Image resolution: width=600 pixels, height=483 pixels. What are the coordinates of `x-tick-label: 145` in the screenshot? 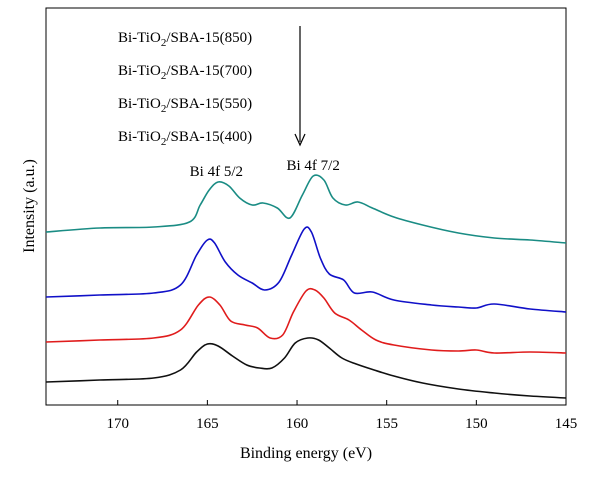 It's located at (566, 424).